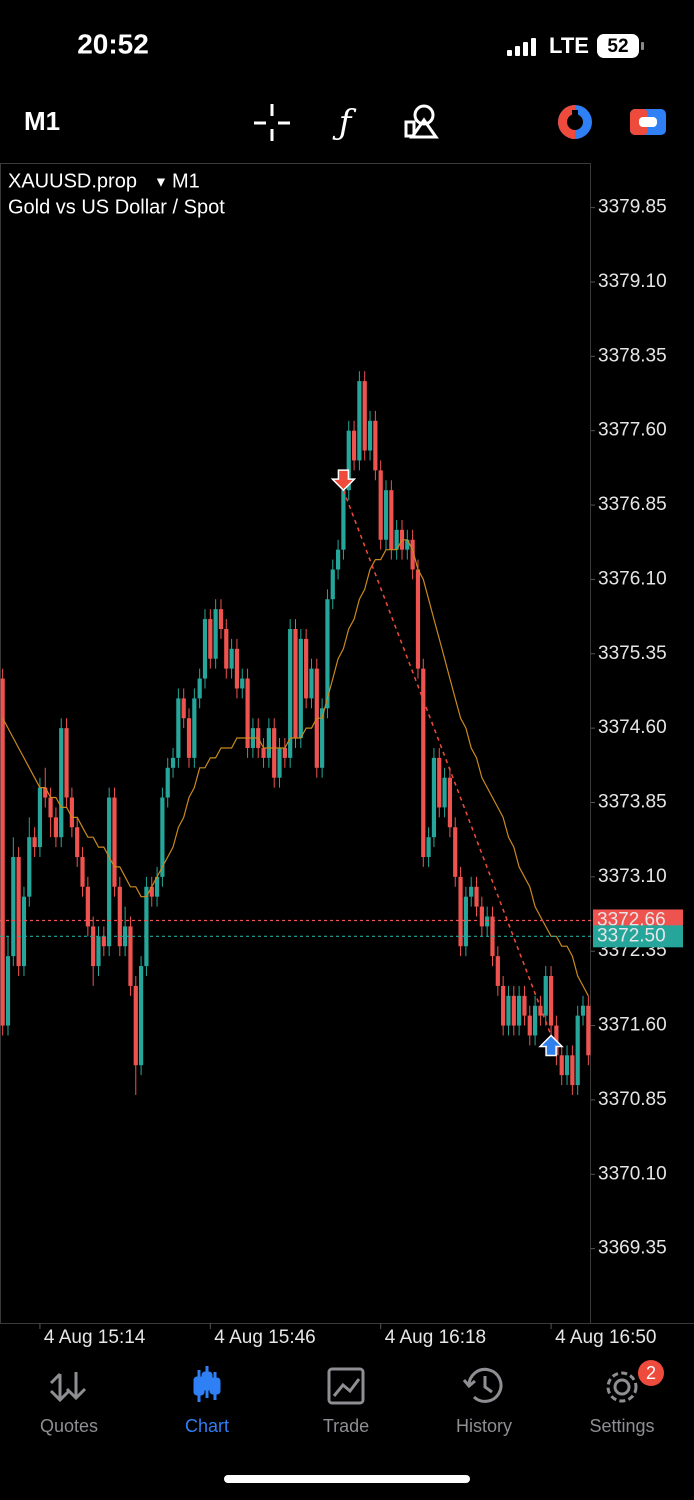 The width and height of the screenshot is (694, 1500). I want to click on deal-line, so click(447, 762).